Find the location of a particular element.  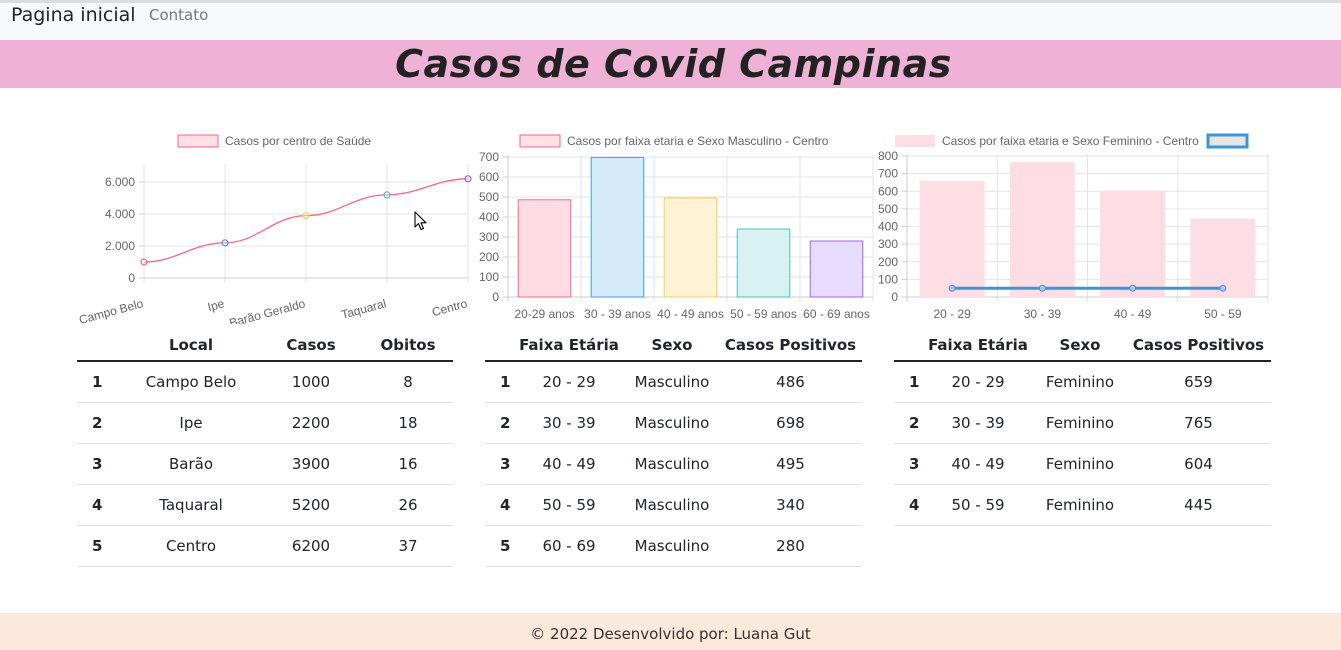

x-tick-label: 60 - 69 anos is located at coordinates (836, 314).